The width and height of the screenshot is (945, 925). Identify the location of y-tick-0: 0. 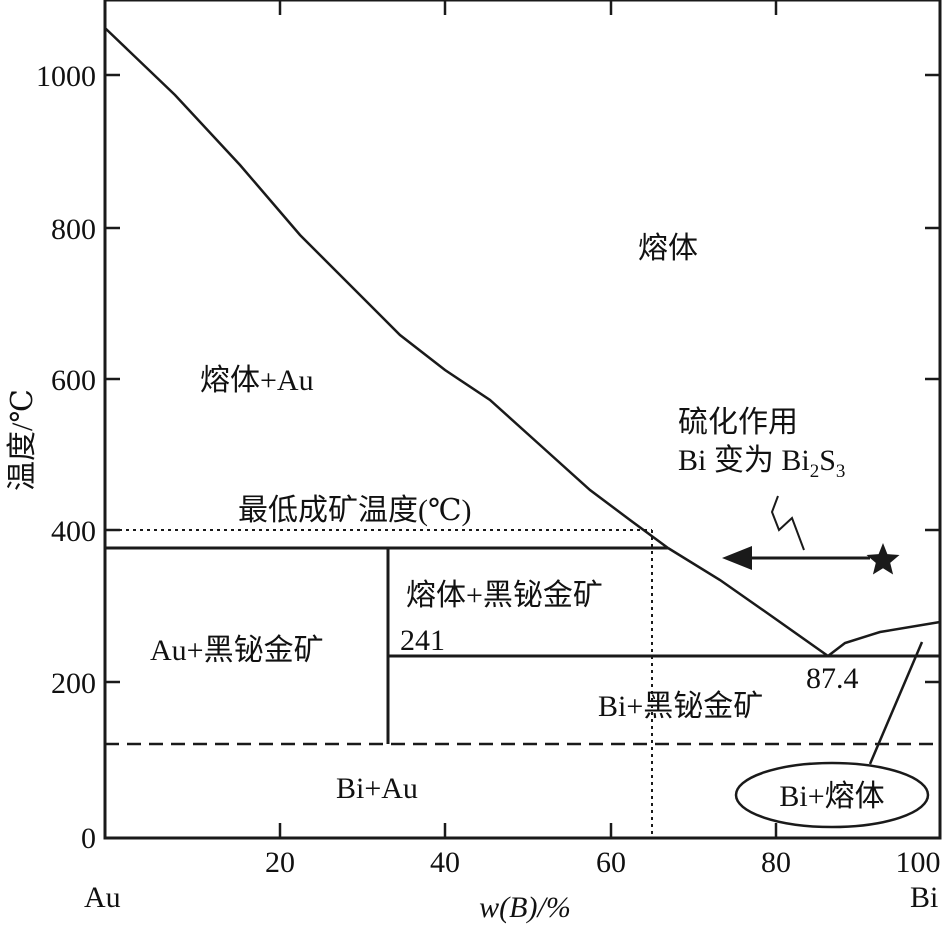
(88, 838).